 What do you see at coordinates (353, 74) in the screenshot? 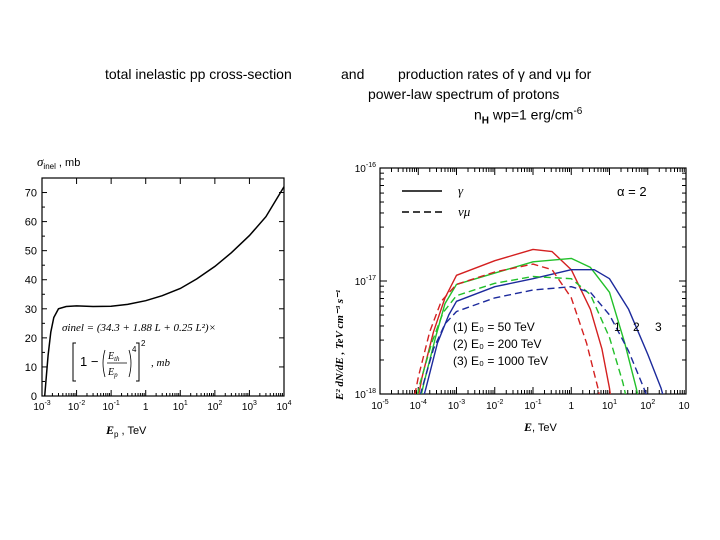
I see `caption-and: and` at bounding box center [353, 74].